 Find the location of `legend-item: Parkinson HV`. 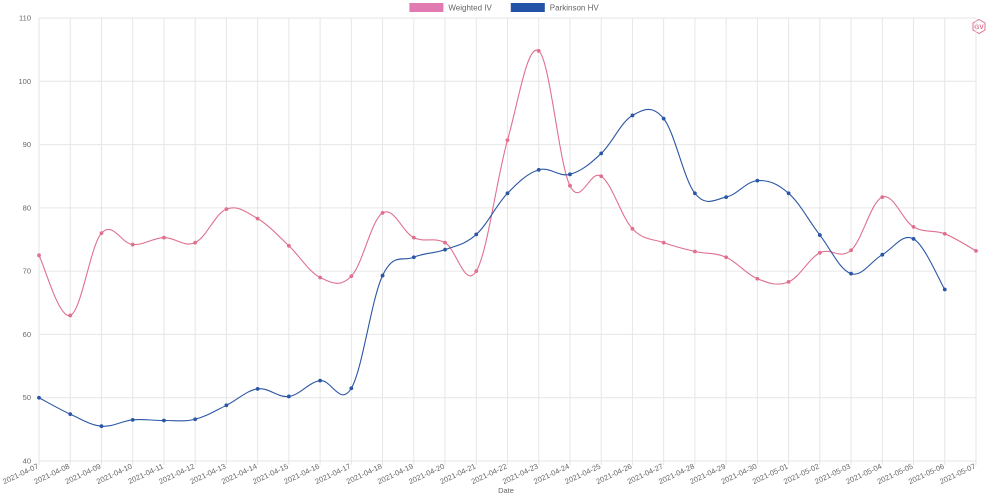

legend-item: Parkinson HV is located at coordinates (555, 8).